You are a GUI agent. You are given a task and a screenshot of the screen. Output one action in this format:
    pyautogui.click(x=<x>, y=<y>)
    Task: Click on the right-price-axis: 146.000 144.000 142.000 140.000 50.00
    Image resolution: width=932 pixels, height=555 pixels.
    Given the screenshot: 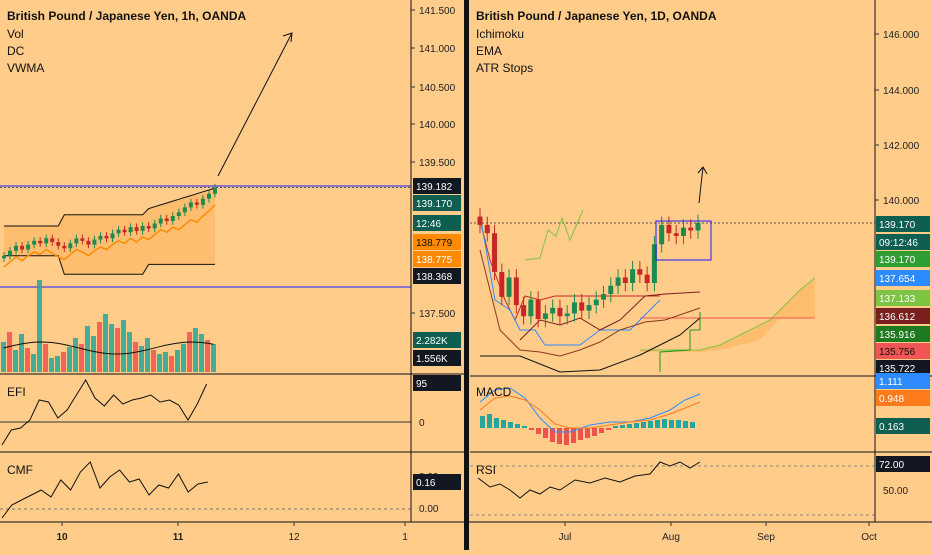 What is the action you would take?
    pyautogui.click(x=897, y=263)
    